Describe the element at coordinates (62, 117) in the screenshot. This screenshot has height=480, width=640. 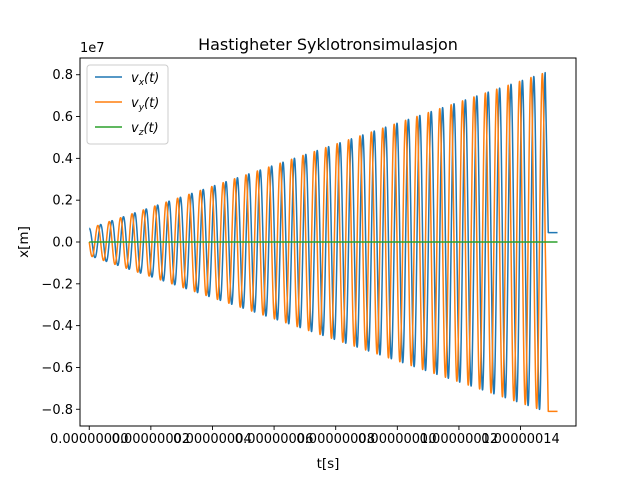
I see `y-tick-label: 0.6` at that location.